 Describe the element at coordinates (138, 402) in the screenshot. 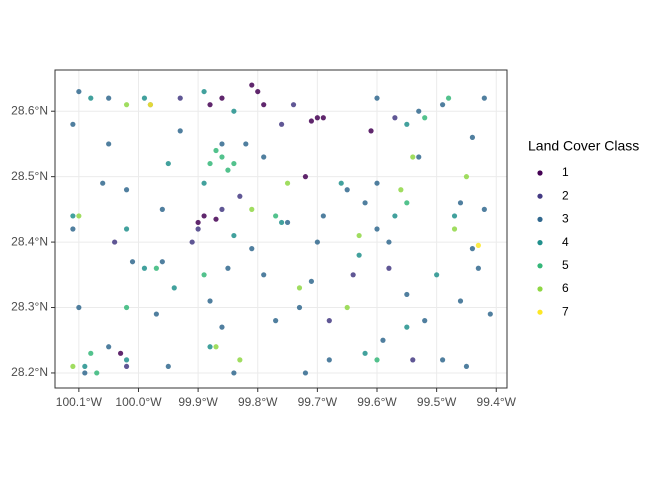

I see `x-tick-label: 100.0°W` at that location.